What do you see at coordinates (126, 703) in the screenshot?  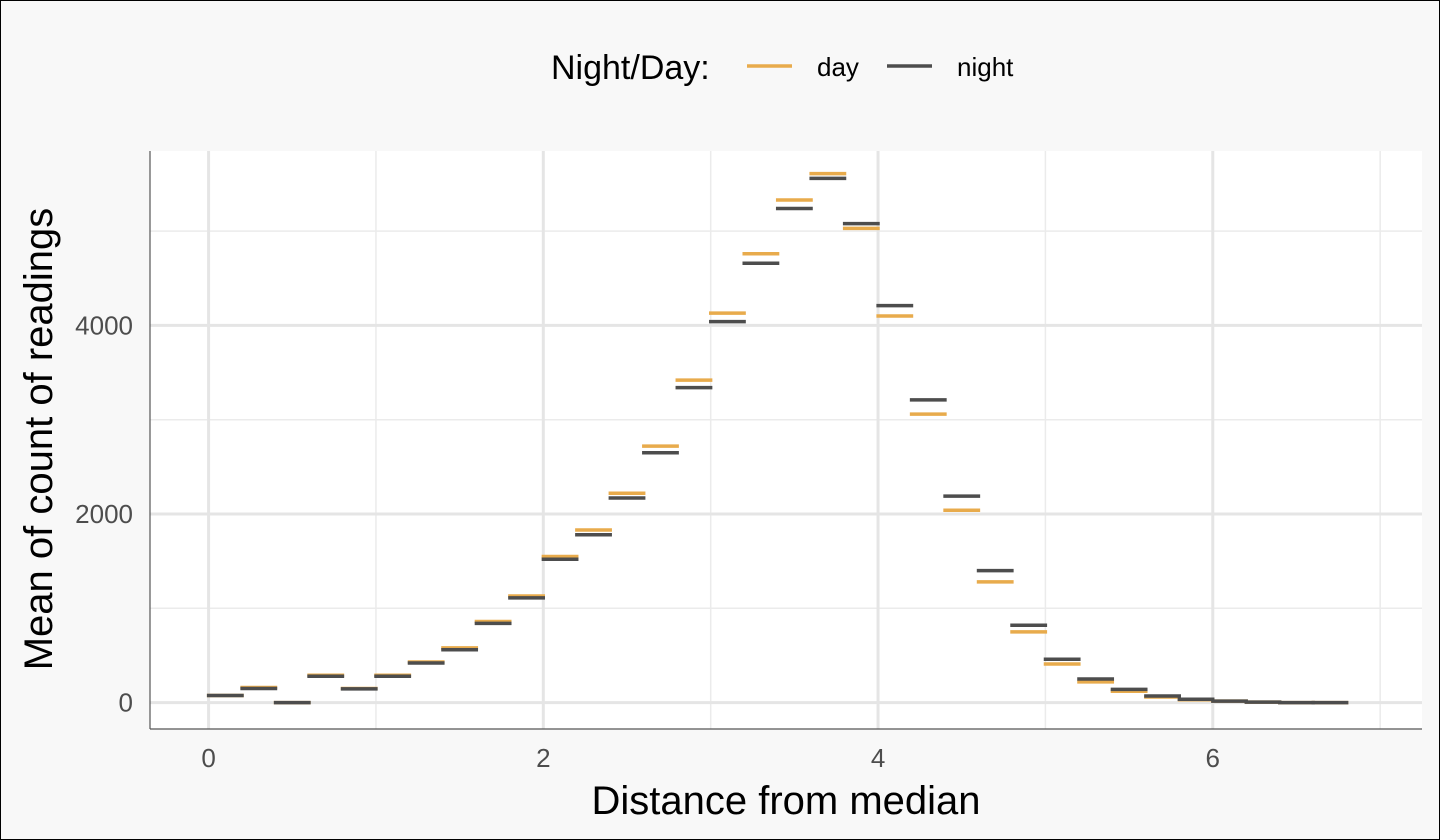 I see `y-tick-label: 0` at bounding box center [126, 703].